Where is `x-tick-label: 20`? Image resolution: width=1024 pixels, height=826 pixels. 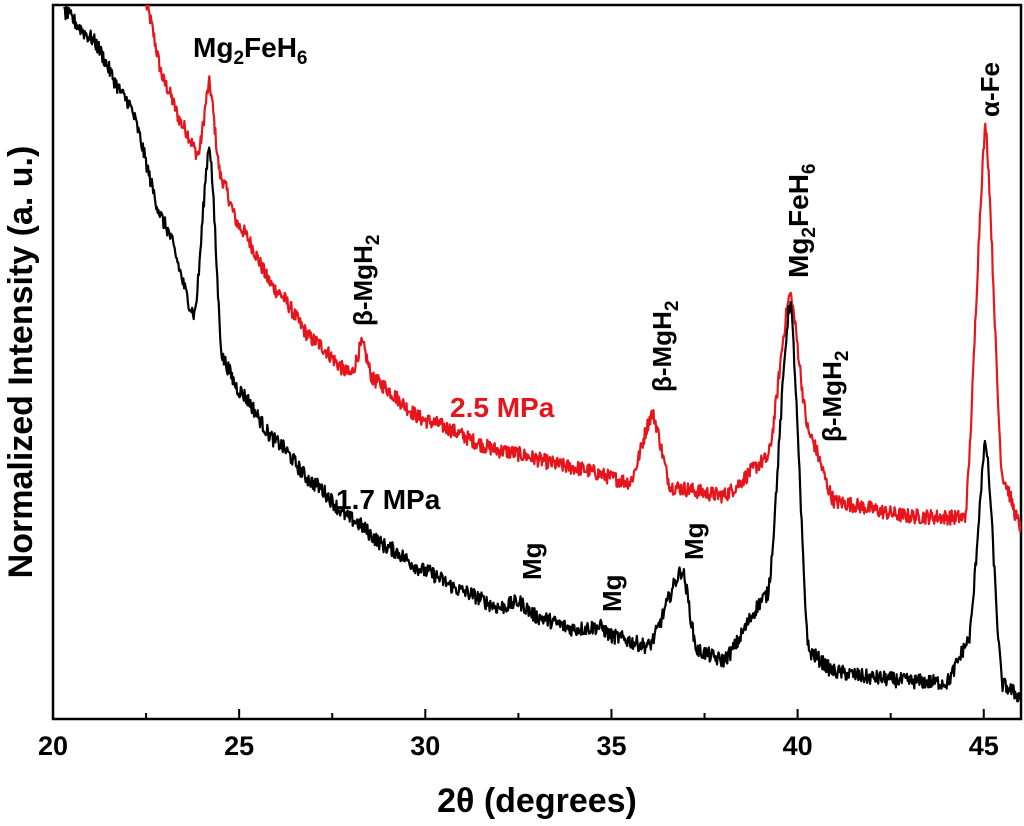 x-tick-label: 20 is located at coordinates (53, 746).